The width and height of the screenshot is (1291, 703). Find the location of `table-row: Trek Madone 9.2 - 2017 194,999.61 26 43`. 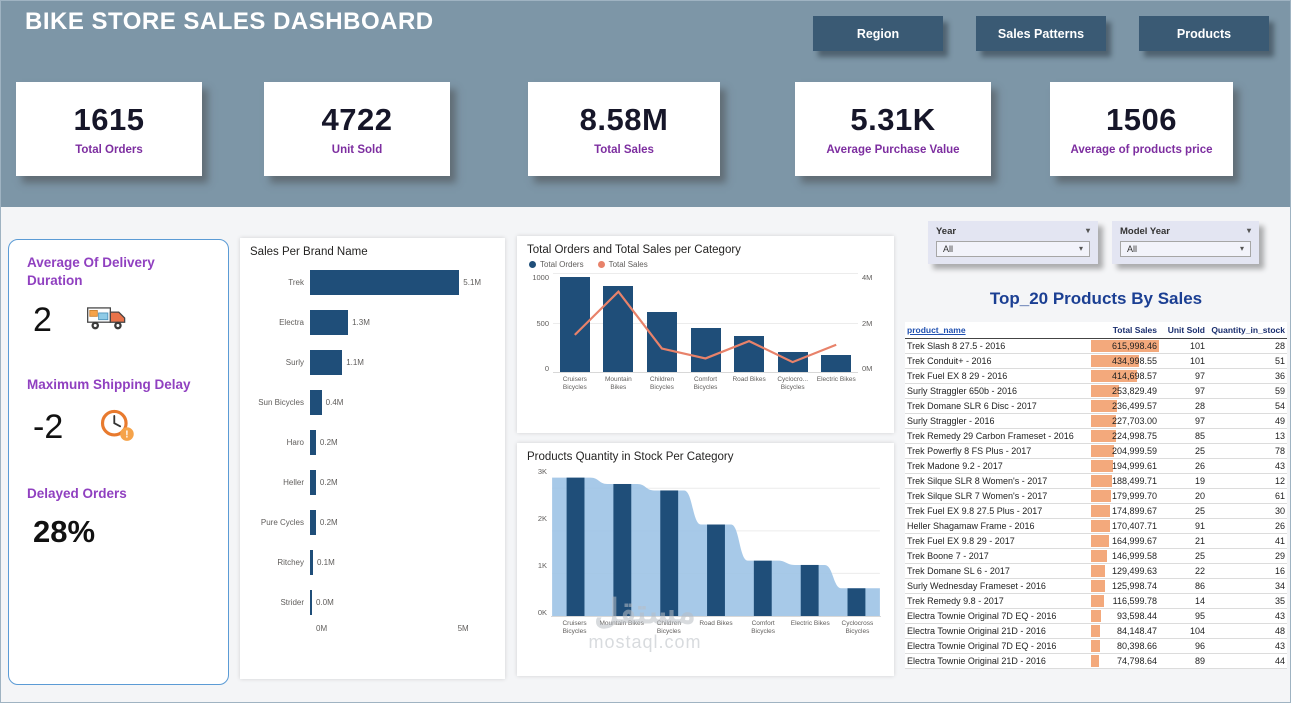

table-row: Trek Madone 9.2 - 2017 194,999.61 26 43 is located at coordinates (1096, 466).